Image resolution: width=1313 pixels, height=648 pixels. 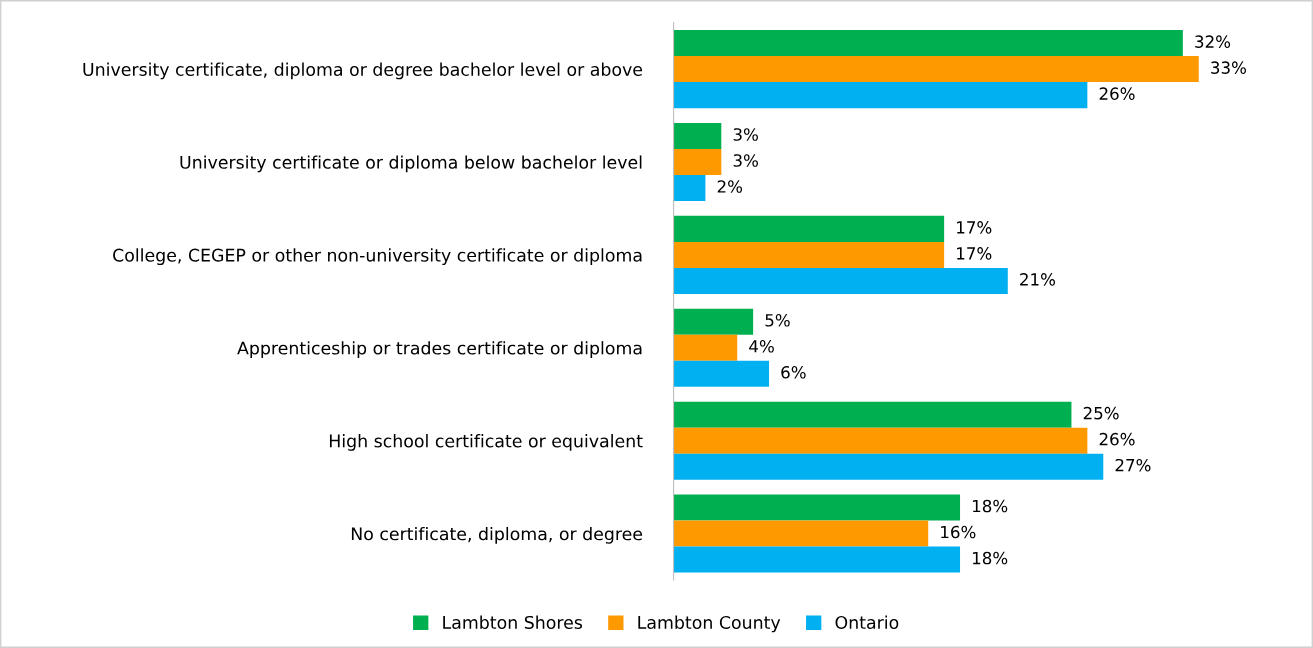 What do you see at coordinates (363, 71) in the screenshot?
I see `y-tick-label: University certificate, diploma or degree bachelor level or above` at bounding box center [363, 71].